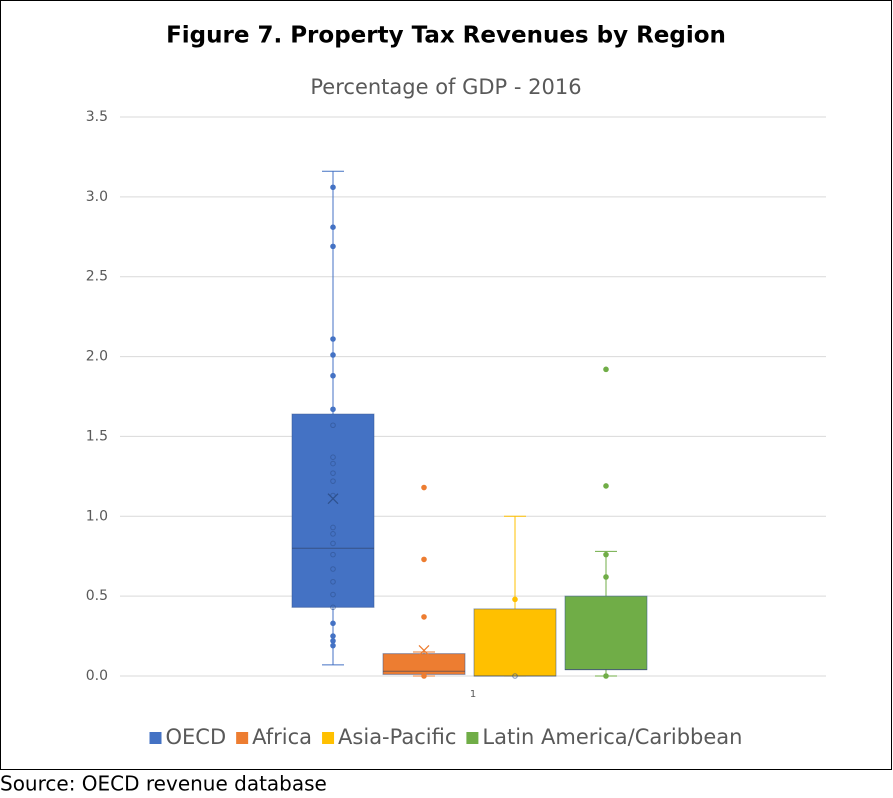  Describe the element at coordinates (196, 737) in the screenshot. I see `legend-label: OECD` at that location.